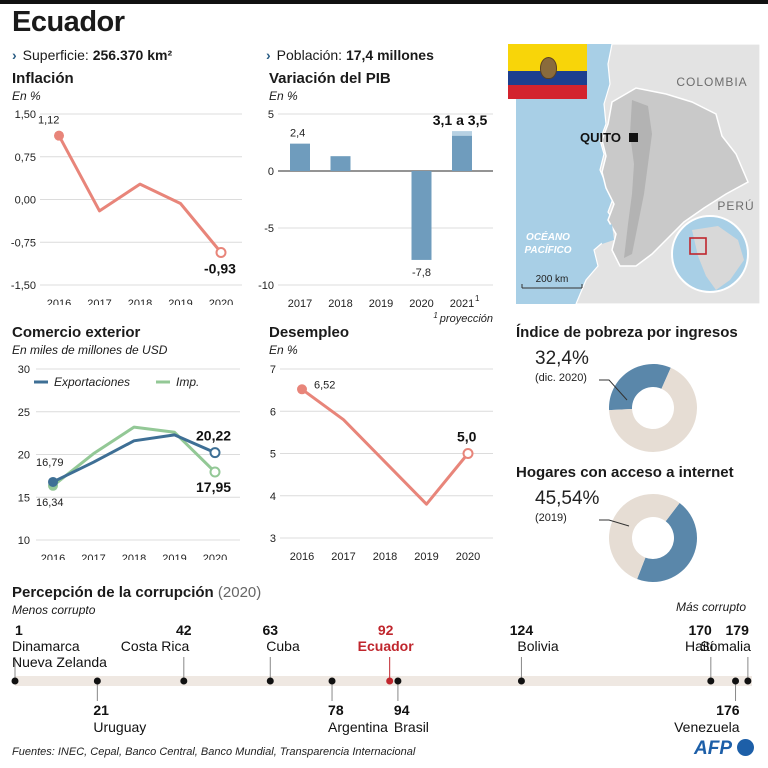  I want to click on south-america-shape, so click(718, 258).